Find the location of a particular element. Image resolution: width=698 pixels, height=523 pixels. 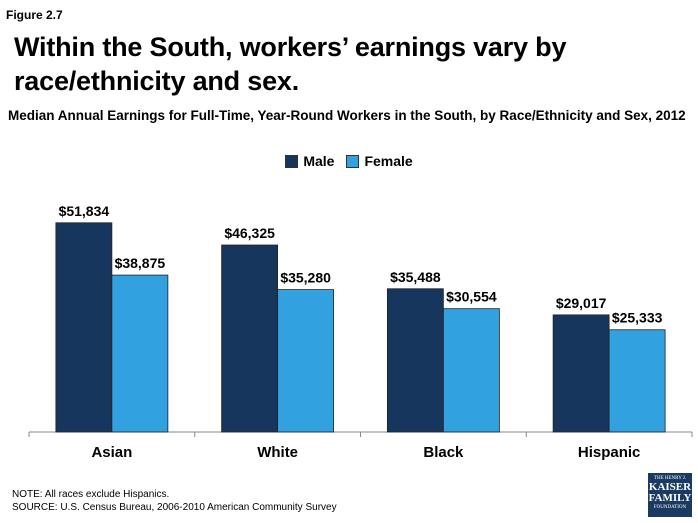

legend-item-male: Male is located at coordinates (309, 161).